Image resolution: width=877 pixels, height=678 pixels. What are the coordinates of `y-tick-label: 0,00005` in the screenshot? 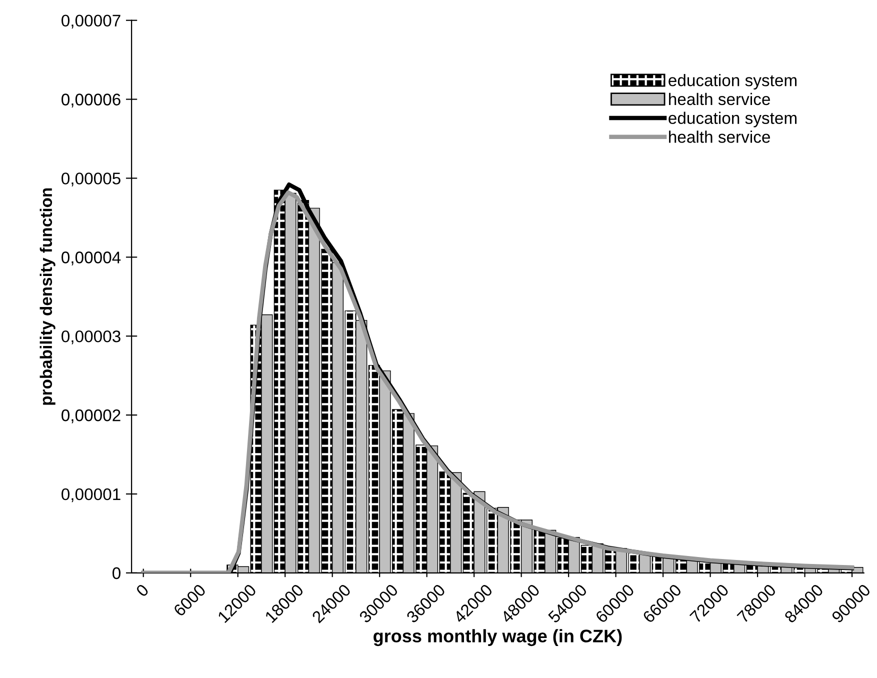 It's located at (91, 179).